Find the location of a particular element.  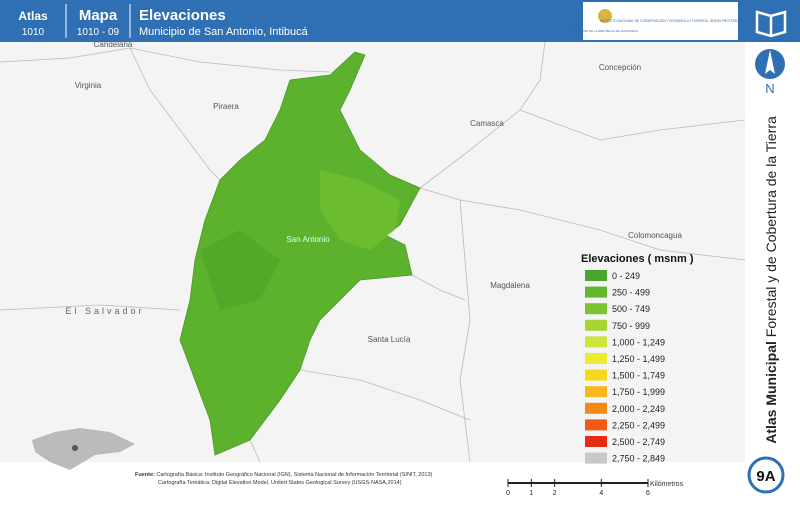

sidebar-atlas: Atlas Municipal is located at coordinates (771, 392).